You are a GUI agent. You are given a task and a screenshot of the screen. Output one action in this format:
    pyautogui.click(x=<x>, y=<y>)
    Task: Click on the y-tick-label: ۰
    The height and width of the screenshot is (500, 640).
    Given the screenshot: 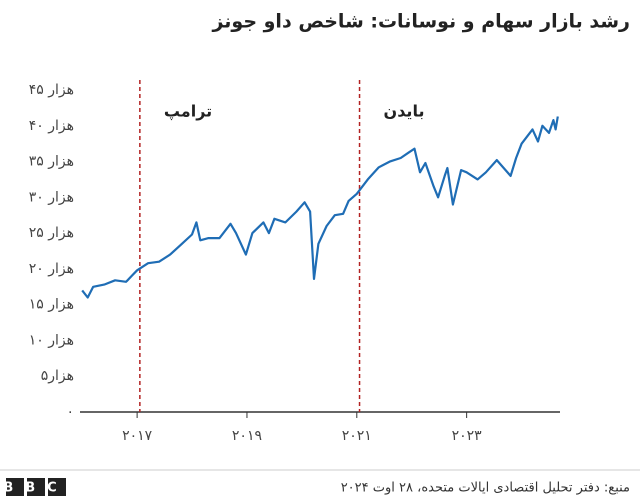 What is the action you would take?
    pyautogui.click(x=70, y=412)
    